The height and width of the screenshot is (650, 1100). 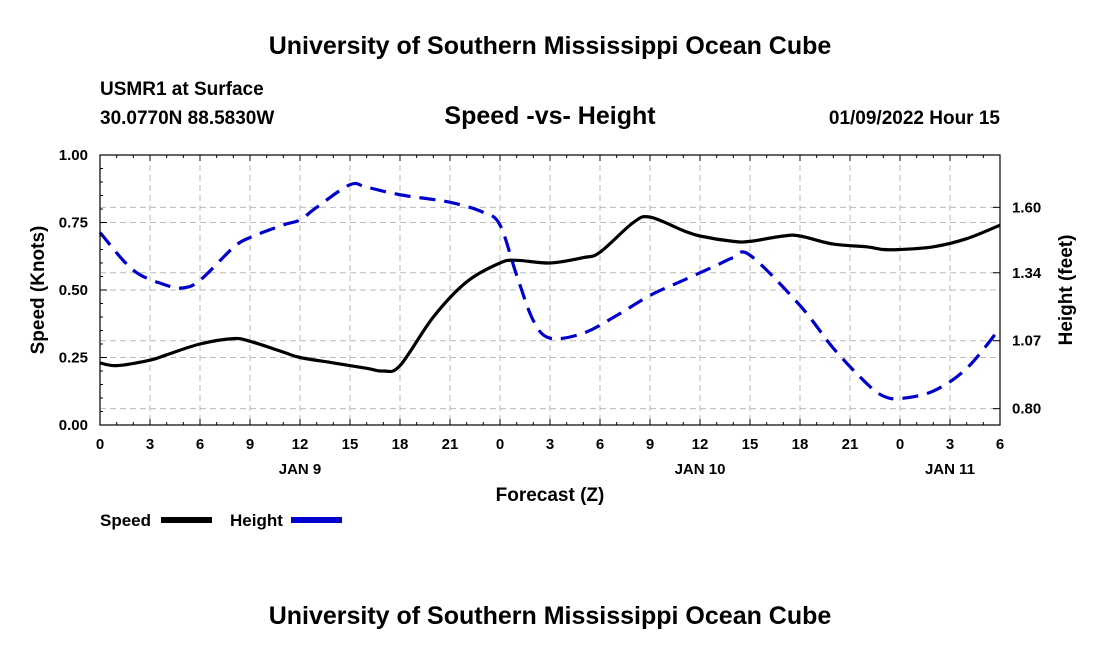 What do you see at coordinates (1066, 290) in the screenshot?
I see `y-axis-right-label: Height (feet)` at bounding box center [1066, 290].